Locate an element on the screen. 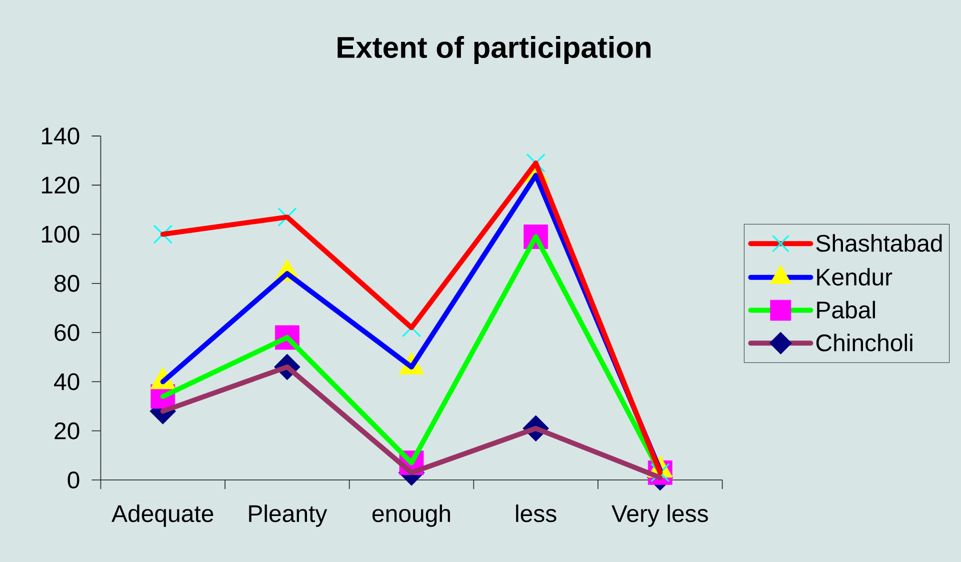  y-tick-label: 0 is located at coordinates (74, 480).